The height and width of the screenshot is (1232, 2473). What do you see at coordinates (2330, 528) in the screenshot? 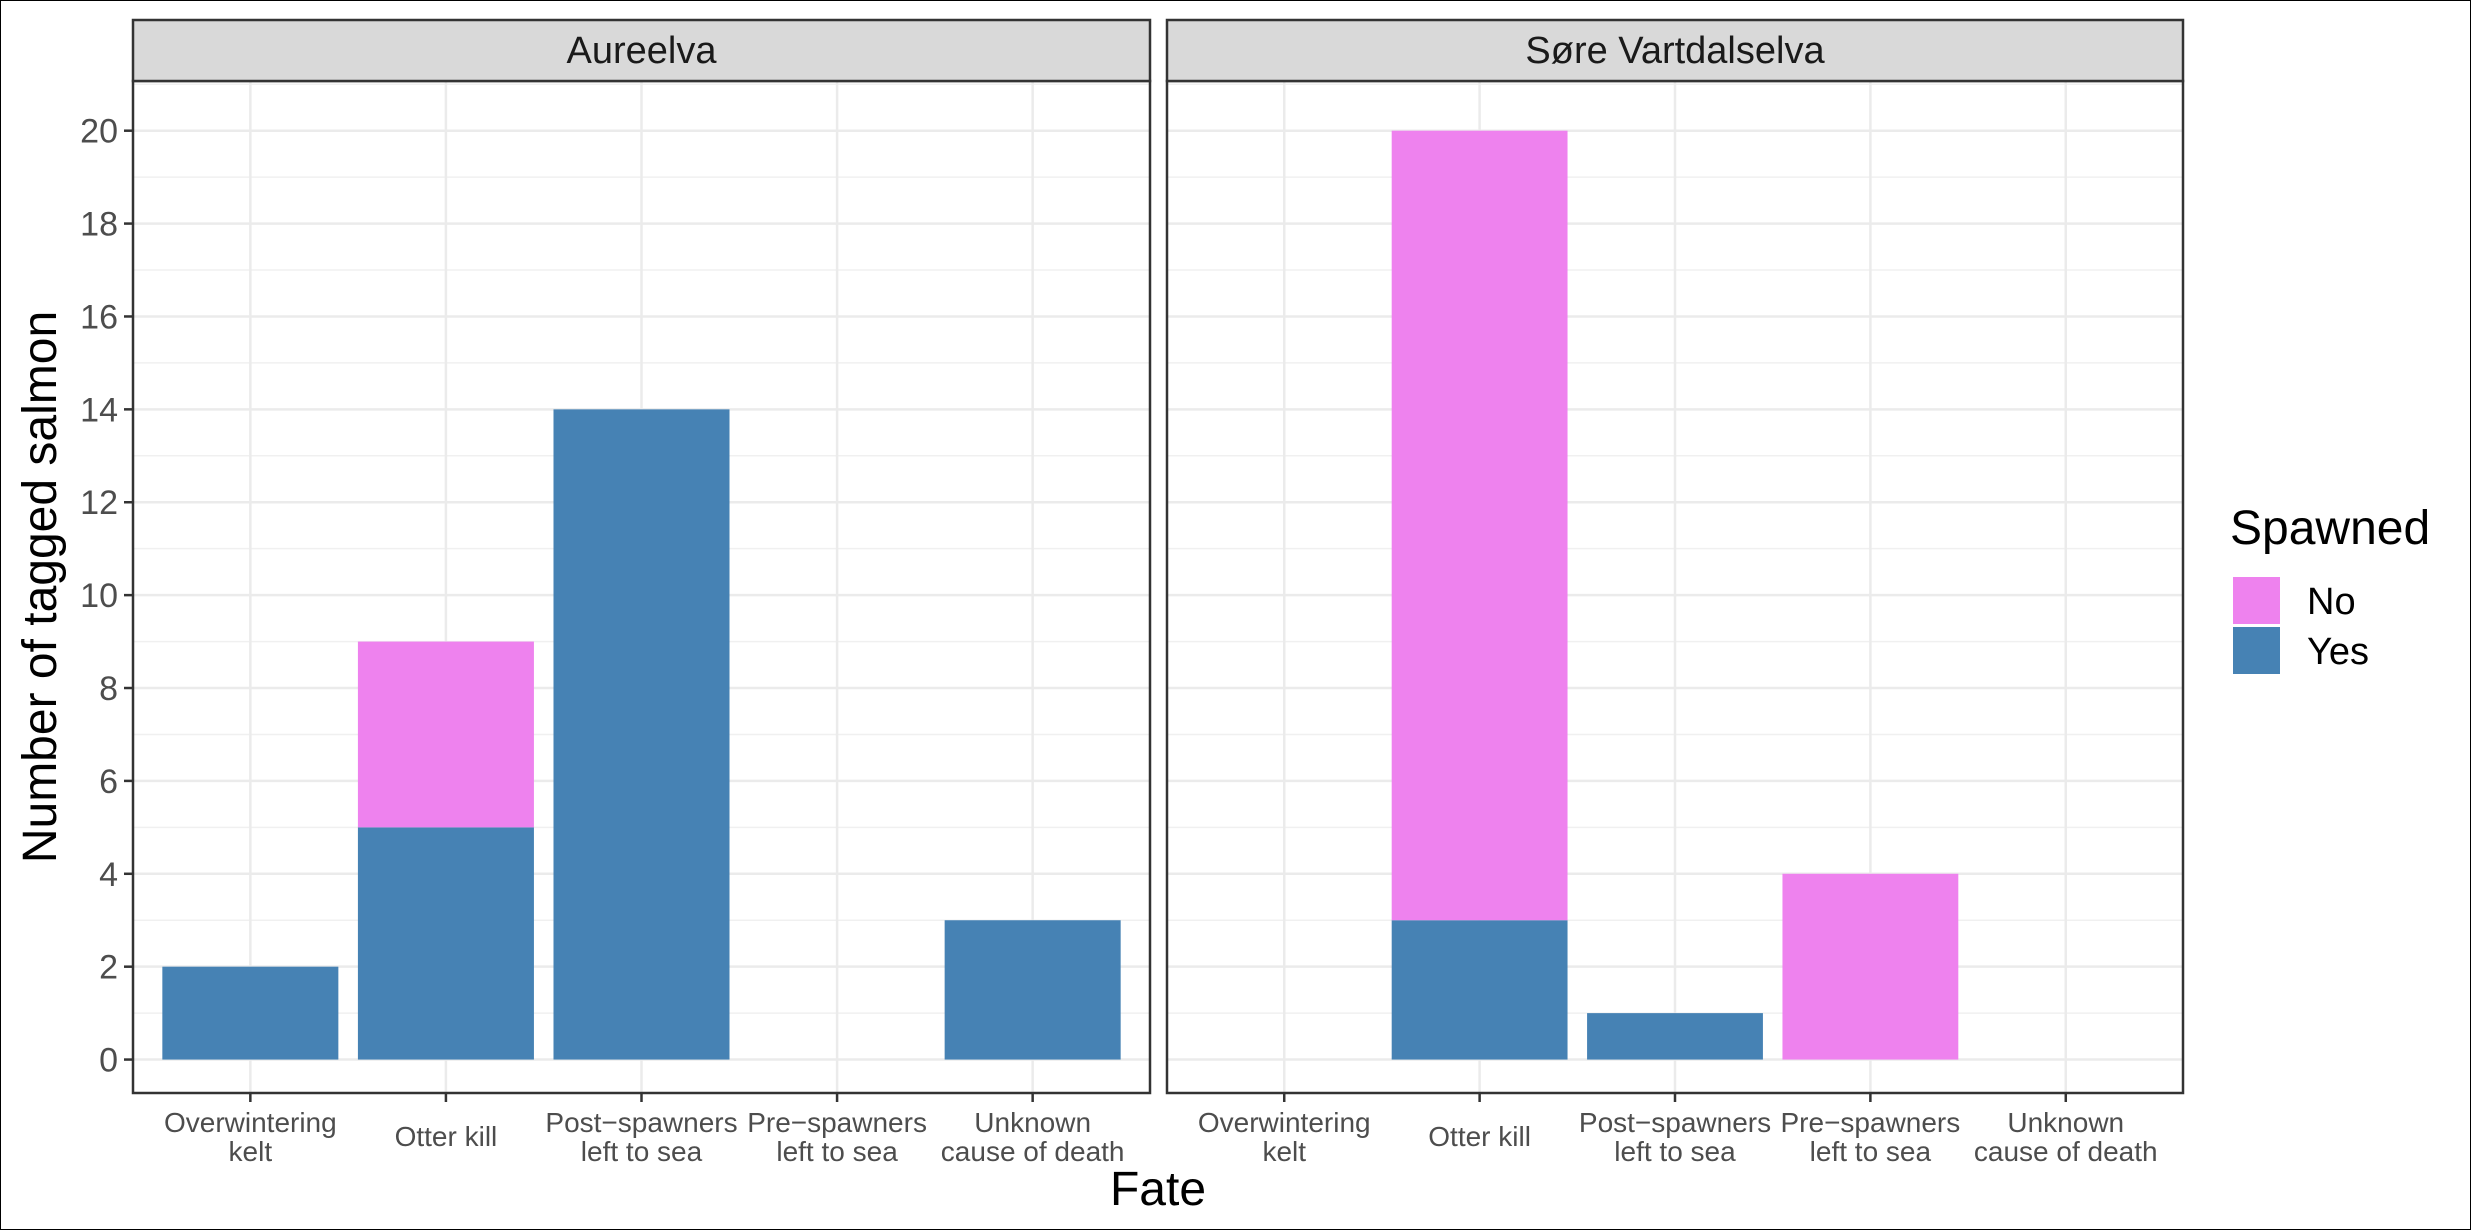
I see `legend-title: Spawned` at bounding box center [2330, 528].